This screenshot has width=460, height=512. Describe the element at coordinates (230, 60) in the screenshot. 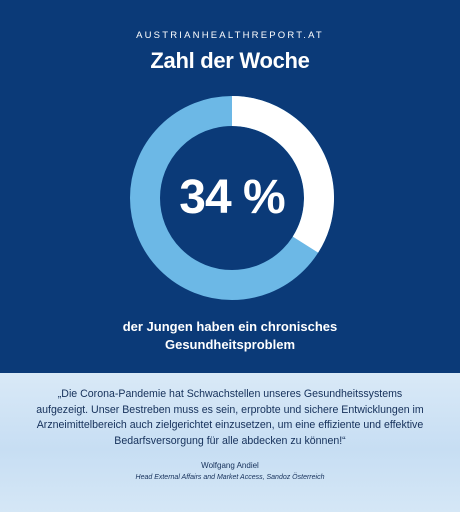

I see `page-title: Zahl der Woche` at that location.